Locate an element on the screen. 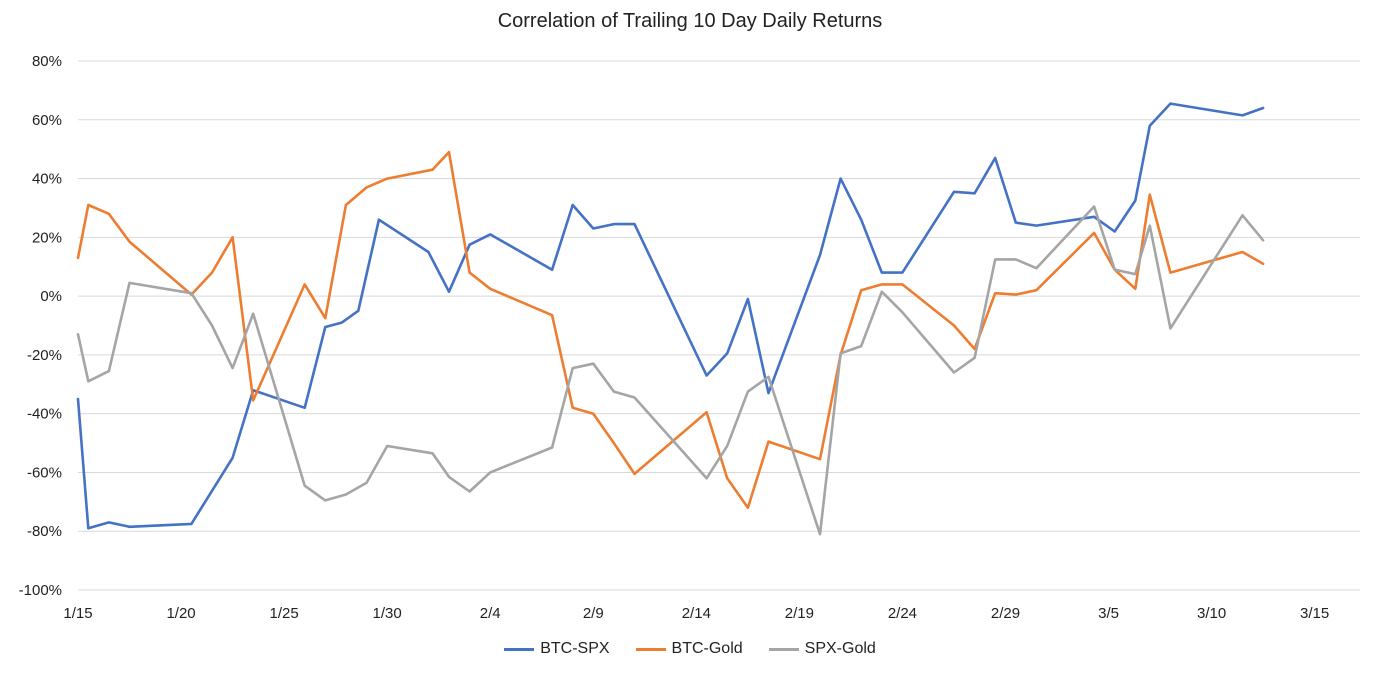 This screenshot has width=1380, height=674. x-tick-label: 2/19 is located at coordinates (799, 613).